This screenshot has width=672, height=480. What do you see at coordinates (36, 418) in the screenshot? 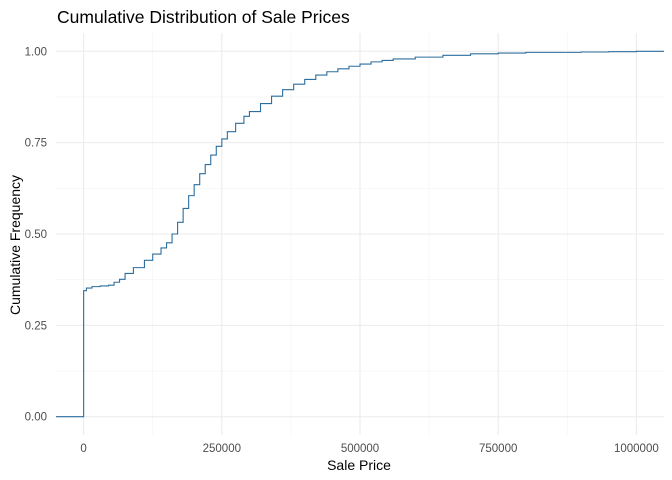
I see `y-tick-label: 0.00` at bounding box center [36, 418].